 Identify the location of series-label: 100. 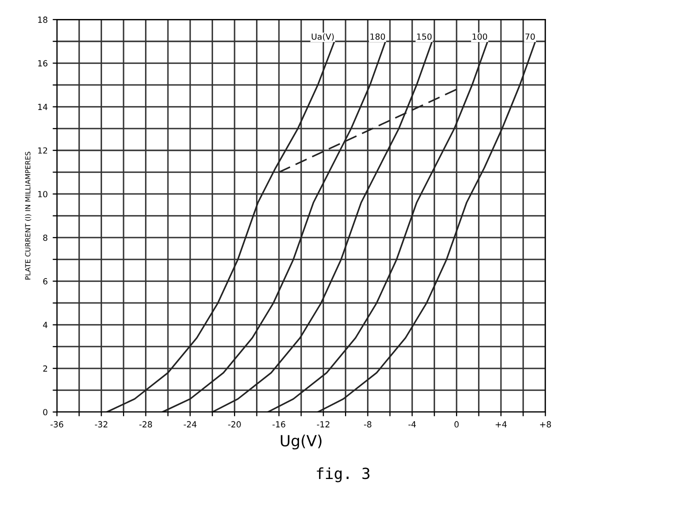
(480, 36).